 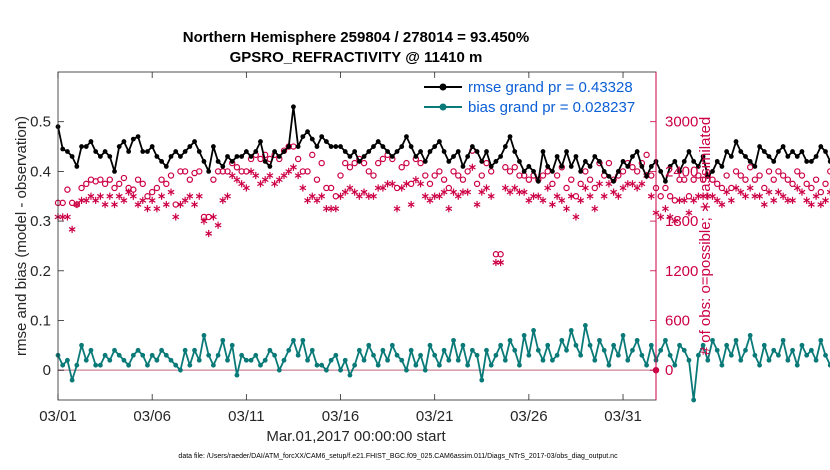 I want to click on right-y-tick-label: 3000, so click(x=681, y=122).